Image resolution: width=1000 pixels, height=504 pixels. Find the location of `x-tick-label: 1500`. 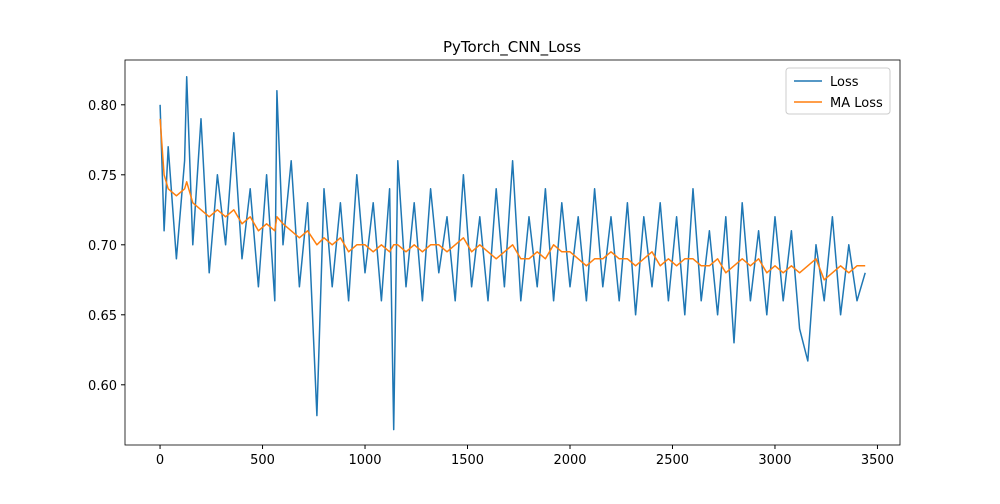

x-tick-label: 1500 is located at coordinates (467, 460).